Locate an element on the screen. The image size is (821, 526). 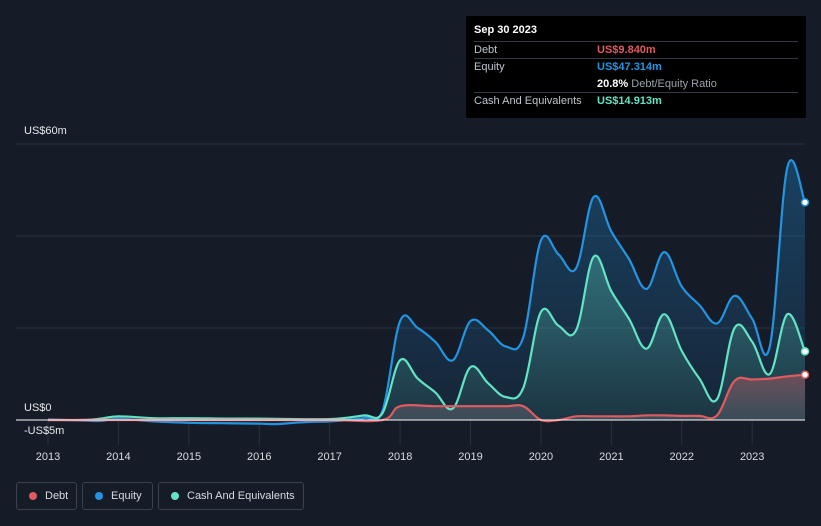
legend-cash-label: Cash And Equivalents is located at coordinates (241, 496).